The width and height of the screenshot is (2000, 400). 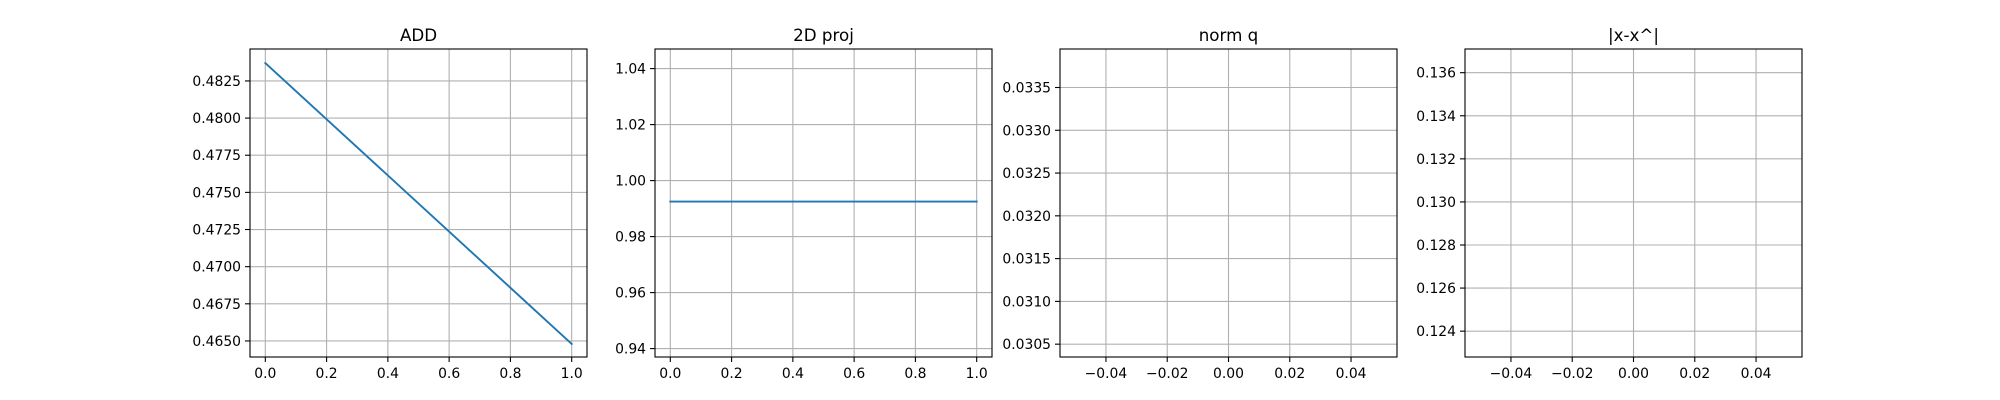 What do you see at coordinates (1026, 260) in the screenshot?
I see `y-tick-label: 0.0315` at bounding box center [1026, 260].